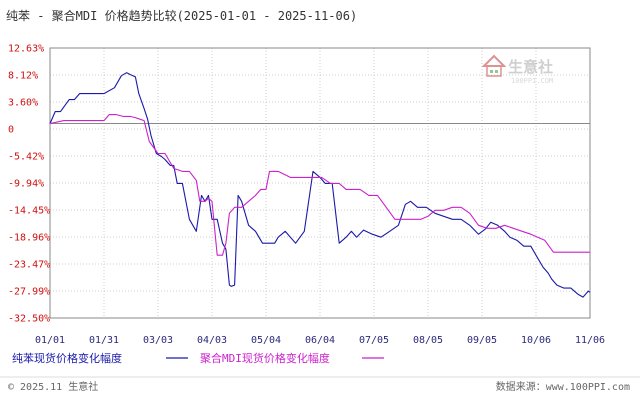  Describe the element at coordinates (212, 340) in the screenshot. I see `x-tick-label: 04/03` at that location.